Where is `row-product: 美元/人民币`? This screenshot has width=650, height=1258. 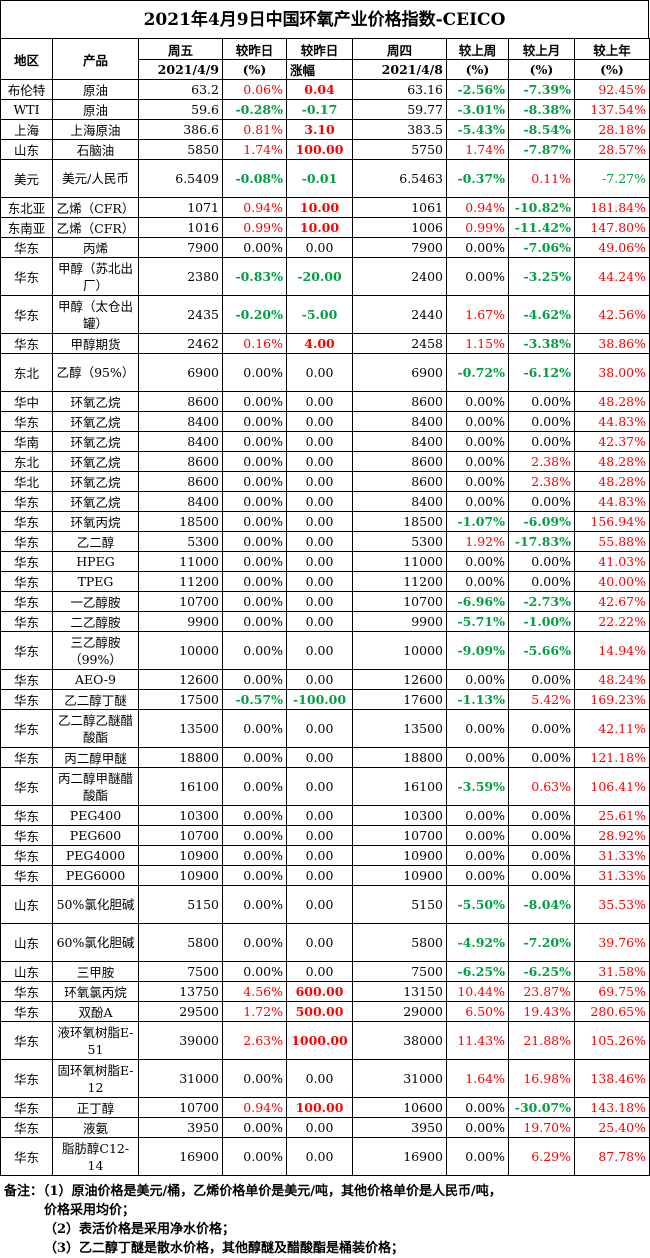 row-product: 美元/人民币 is located at coordinates (95, 178).